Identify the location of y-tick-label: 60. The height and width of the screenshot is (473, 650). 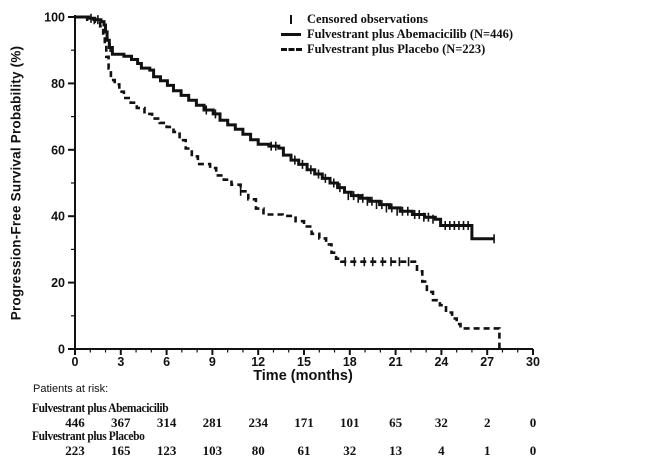
(58, 150).